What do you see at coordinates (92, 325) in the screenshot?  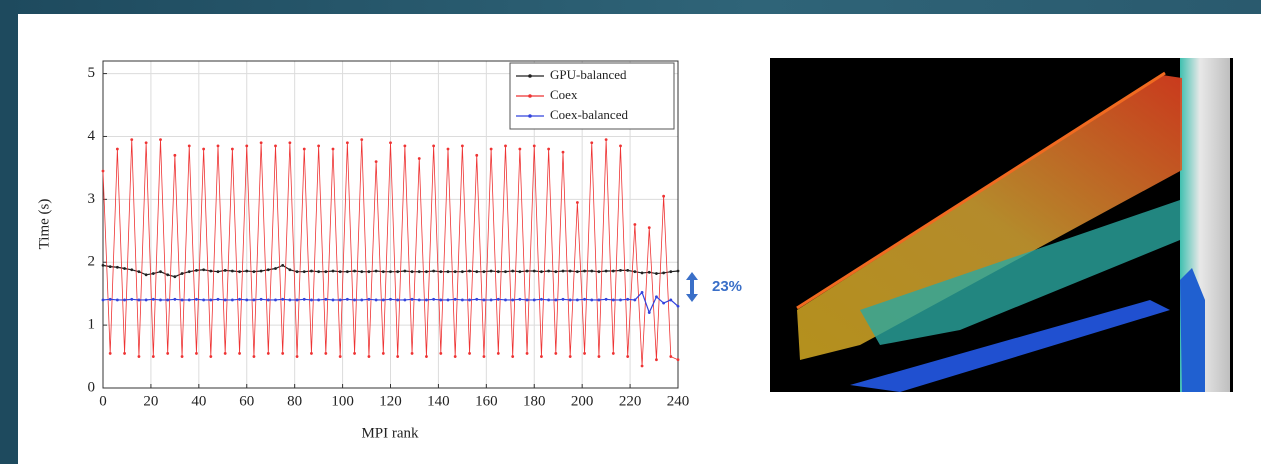 I see `y-tick-label: 1` at bounding box center [92, 325].